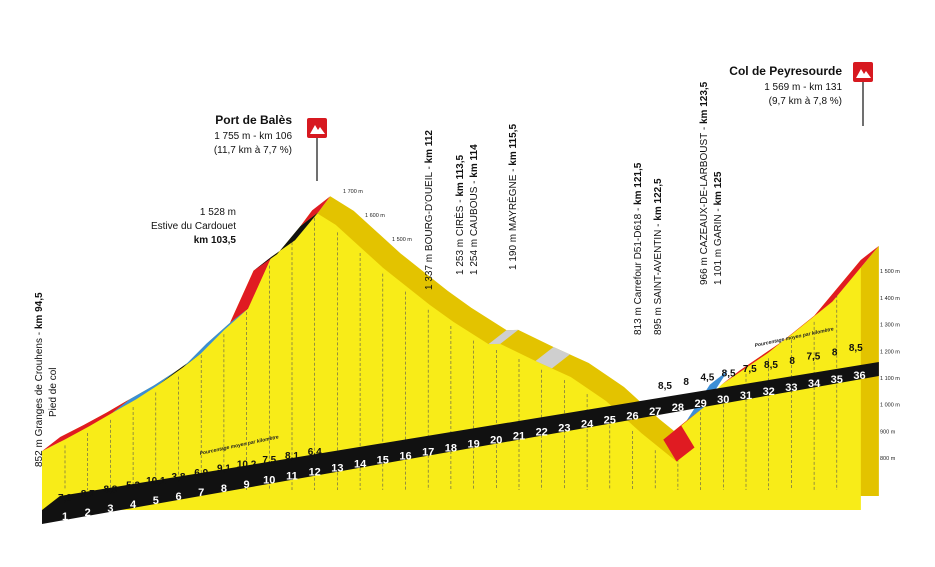  I want to click on gradient-label: 4,5, so click(707, 378).